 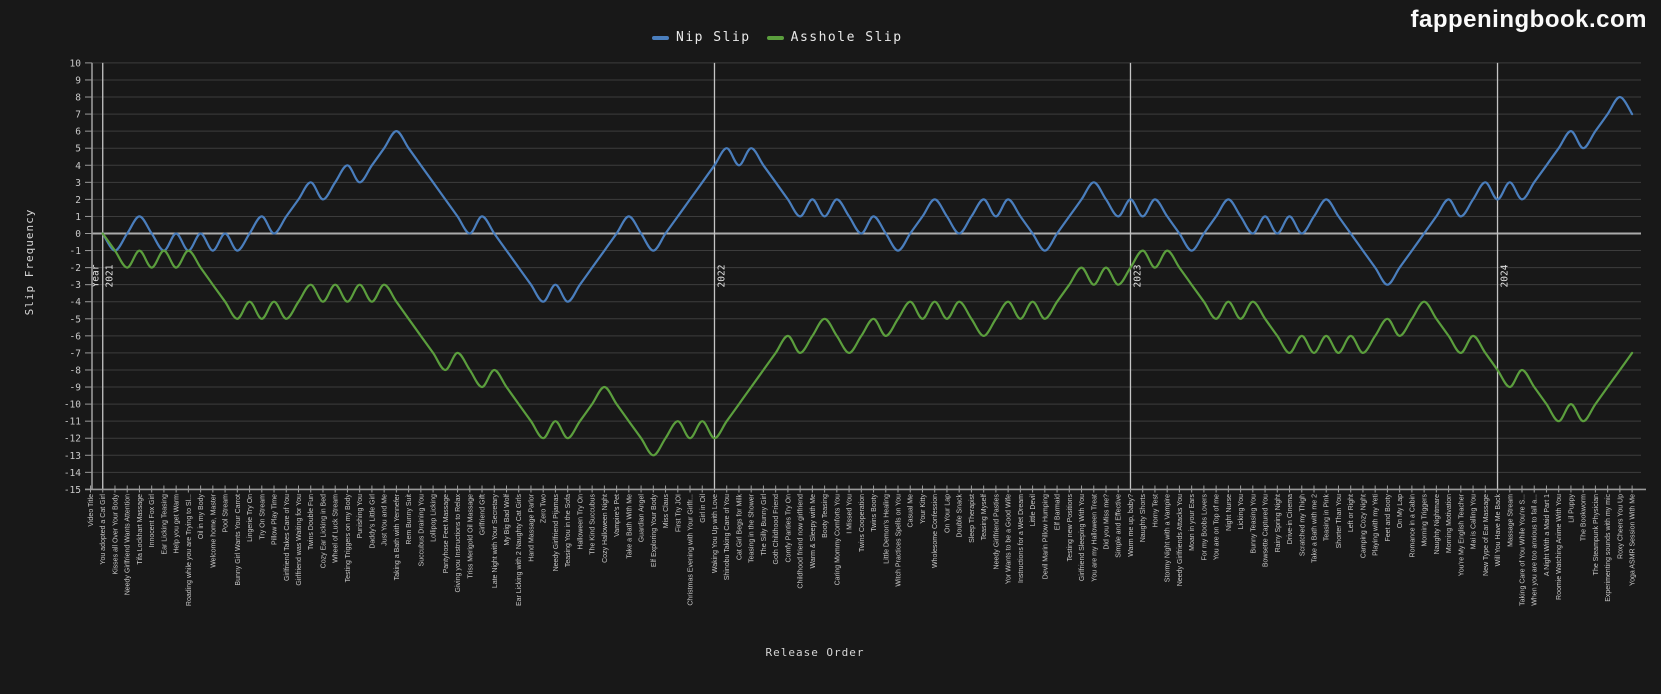 What do you see at coordinates (78, 200) in the screenshot?
I see `y-tick-label: 2` at bounding box center [78, 200].